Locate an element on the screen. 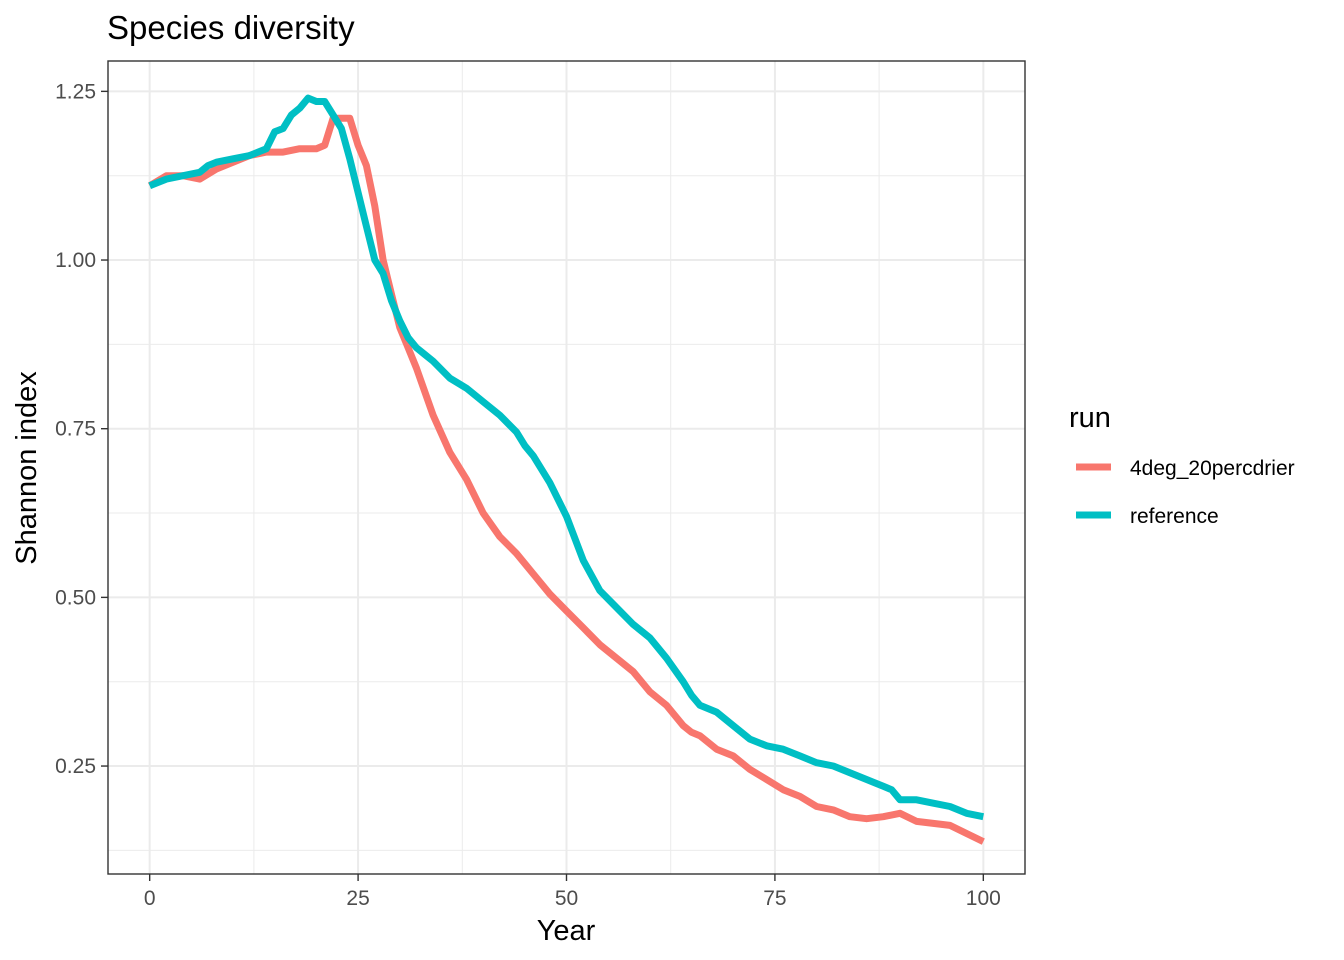 The width and height of the screenshot is (1344, 960). legend-label: reference is located at coordinates (1174, 516).